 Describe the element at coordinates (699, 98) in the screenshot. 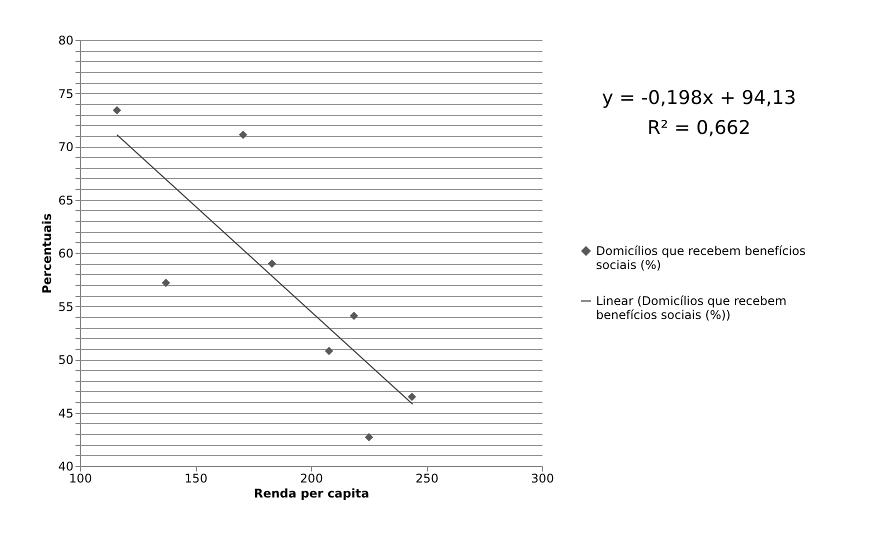

I see `text: y = -0,198x + 94,13` at that location.